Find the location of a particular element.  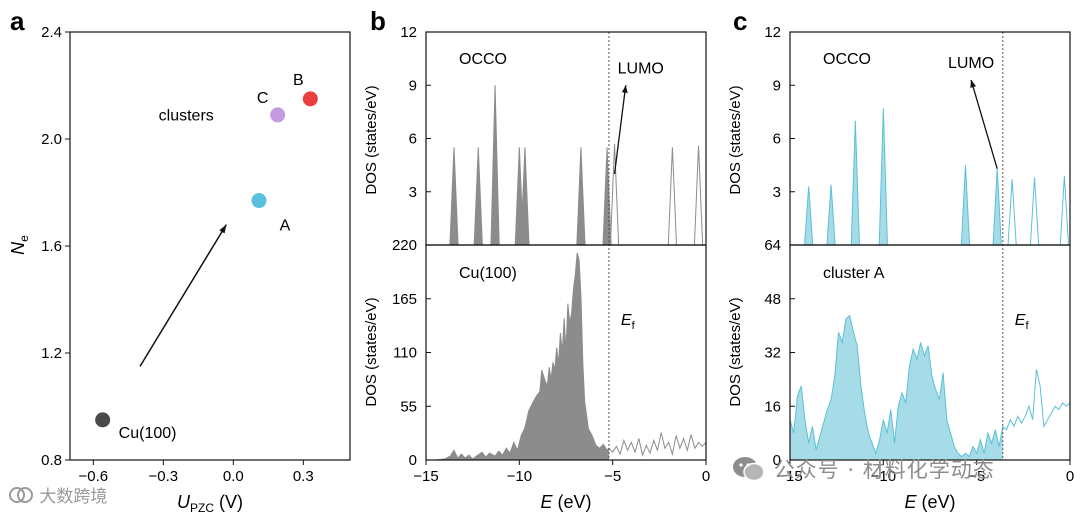

point-label: A is located at coordinates (285, 226).